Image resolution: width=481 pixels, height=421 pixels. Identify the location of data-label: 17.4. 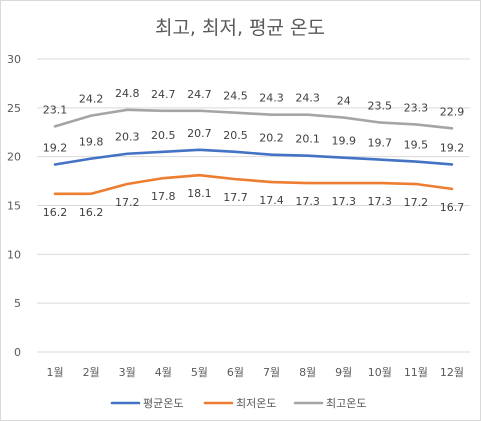
(271, 200).